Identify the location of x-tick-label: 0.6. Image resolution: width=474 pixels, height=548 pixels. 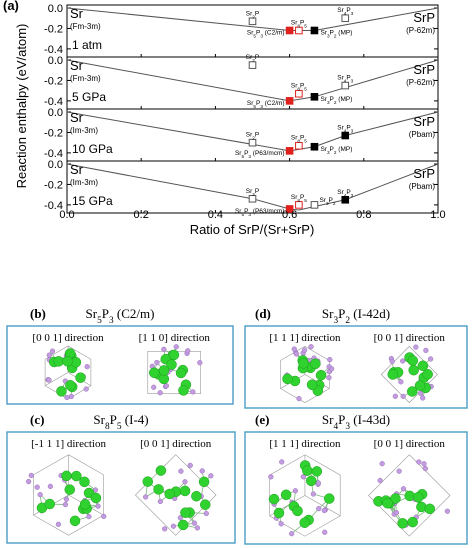
(289, 215).